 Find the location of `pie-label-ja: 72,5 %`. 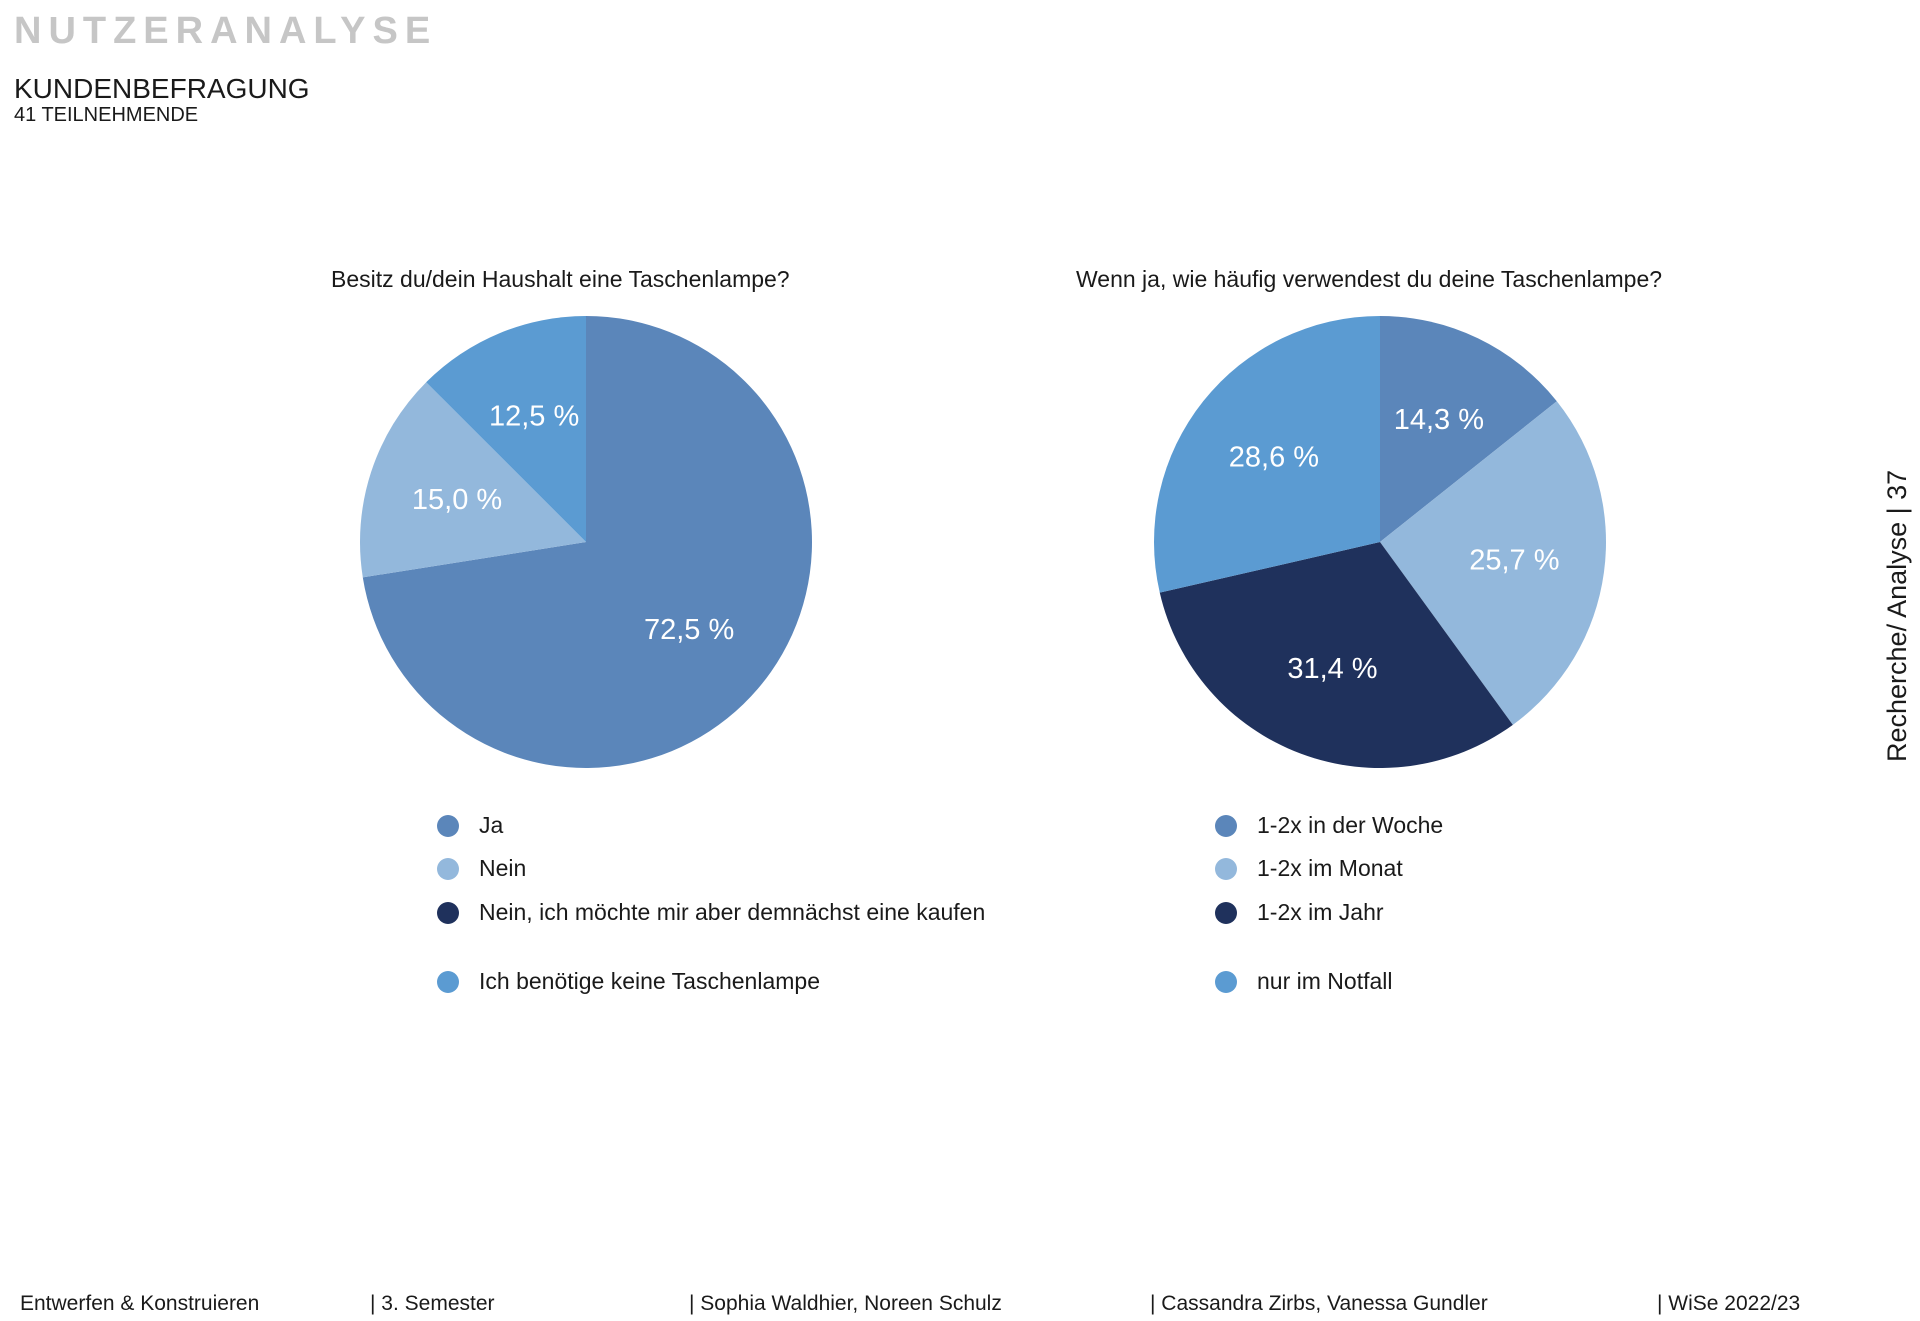

pie-label-ja: 72,5 % is located at coordinates (689, 630).